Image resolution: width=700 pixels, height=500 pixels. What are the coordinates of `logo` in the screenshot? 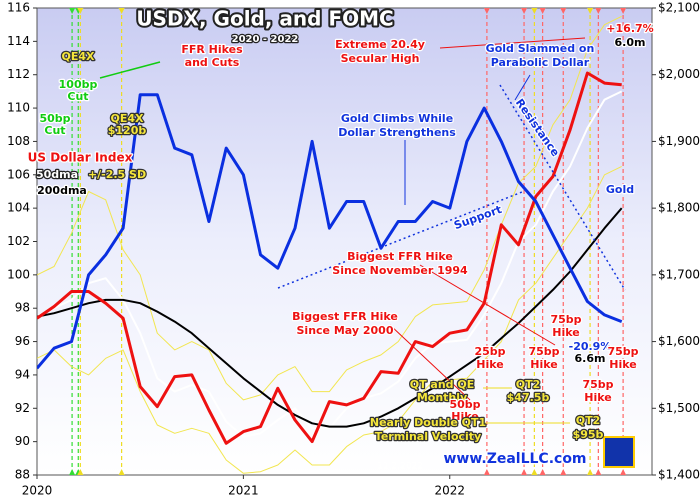 It's located at (619, 452).